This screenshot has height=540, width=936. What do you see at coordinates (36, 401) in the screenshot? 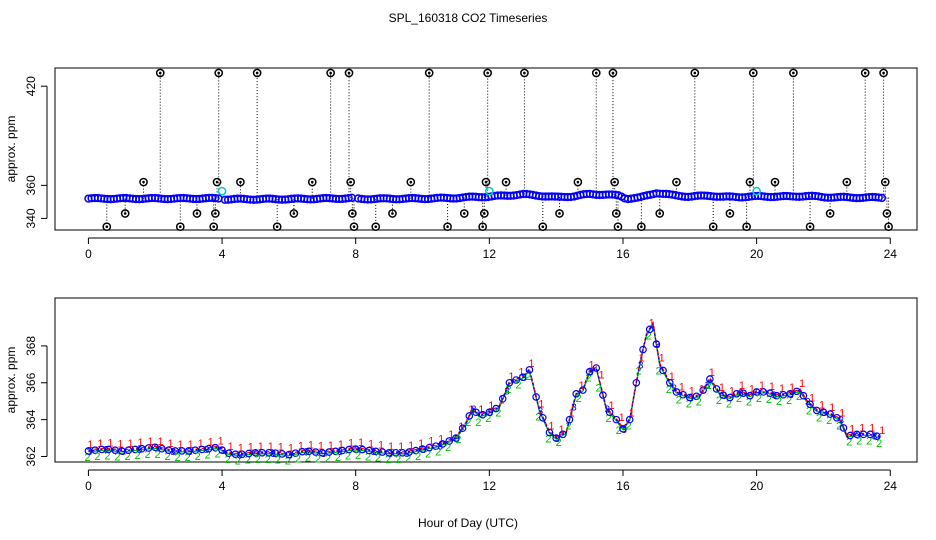
I see `bottom-y-axis: 362 364 366 368` at bounding box center [36, 401].